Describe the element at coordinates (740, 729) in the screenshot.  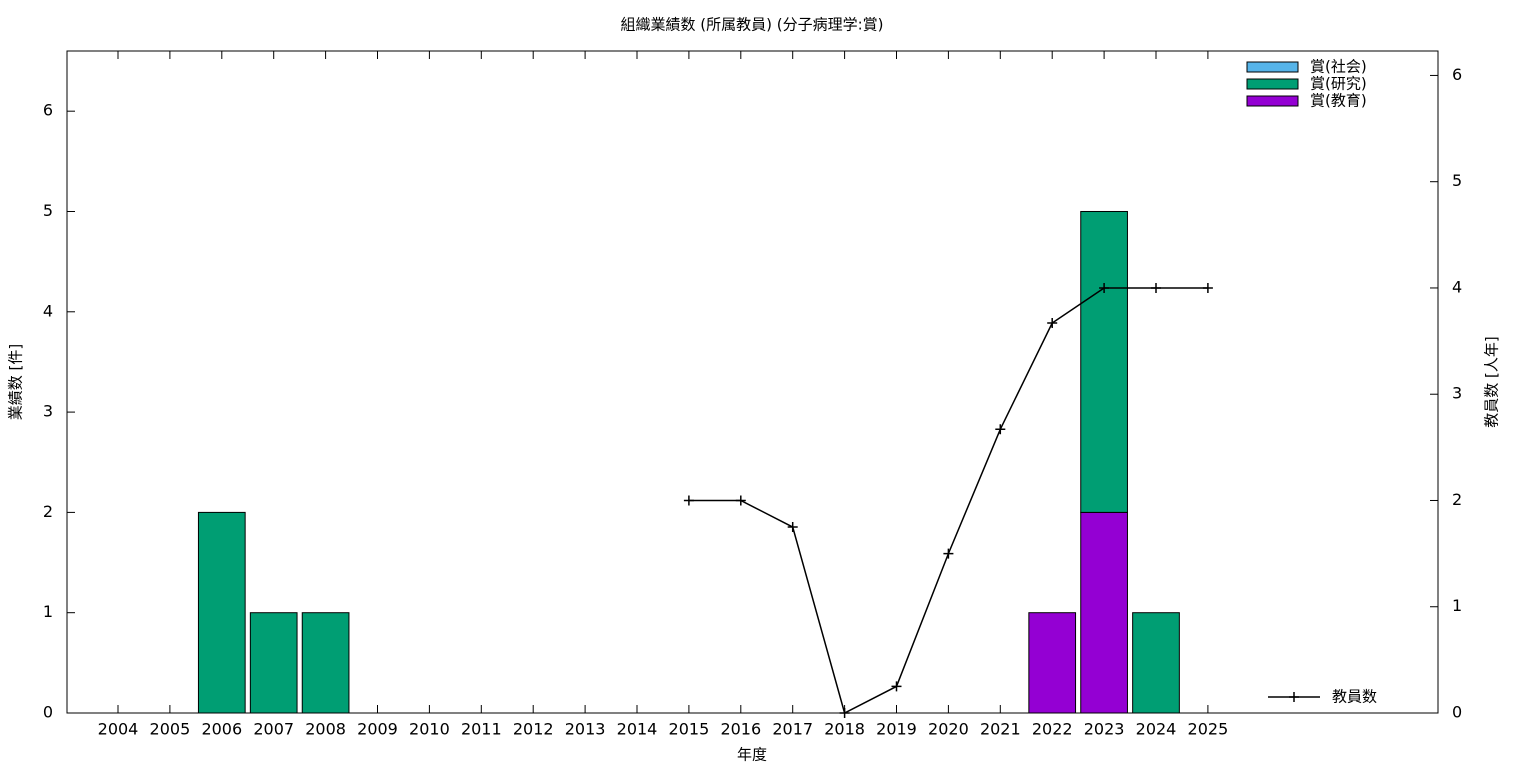
I see `x-tick-label: 2016` at that location.